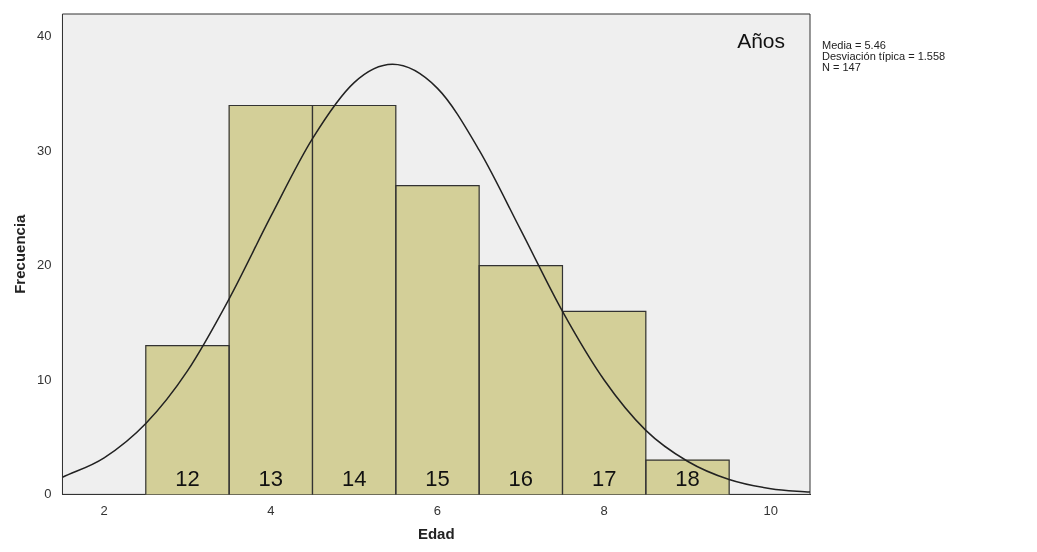 Image resolution: width=1037 pixels, height=552 pixels. I want to click on text: Desviación típica = 1.558, so click(884, 56).